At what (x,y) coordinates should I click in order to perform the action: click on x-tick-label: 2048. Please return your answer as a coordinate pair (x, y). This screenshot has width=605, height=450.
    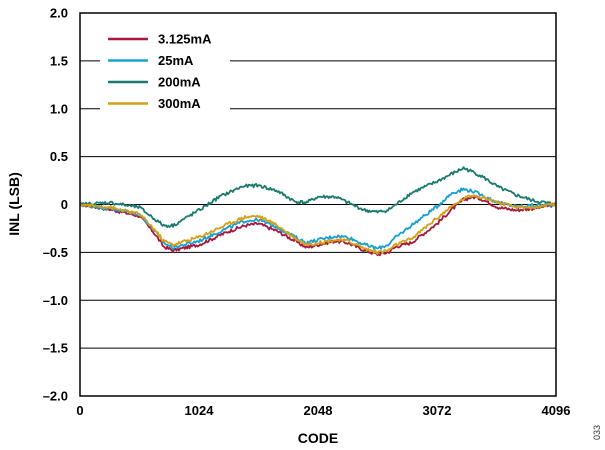
    Looking at the image, I should click on (318, 410).